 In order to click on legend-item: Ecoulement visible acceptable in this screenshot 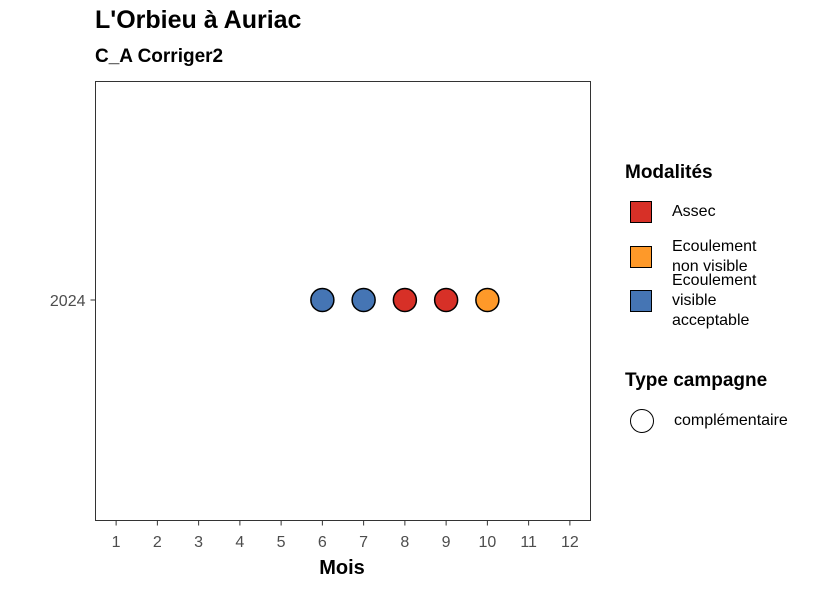, I will do `click(693, 301)`.